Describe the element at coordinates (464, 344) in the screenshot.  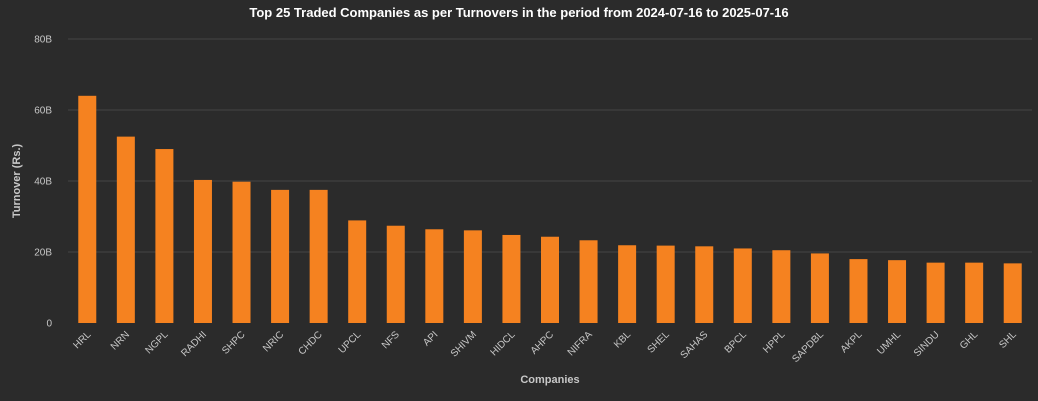
I see `x-tick-label: SHIVM` at that location.